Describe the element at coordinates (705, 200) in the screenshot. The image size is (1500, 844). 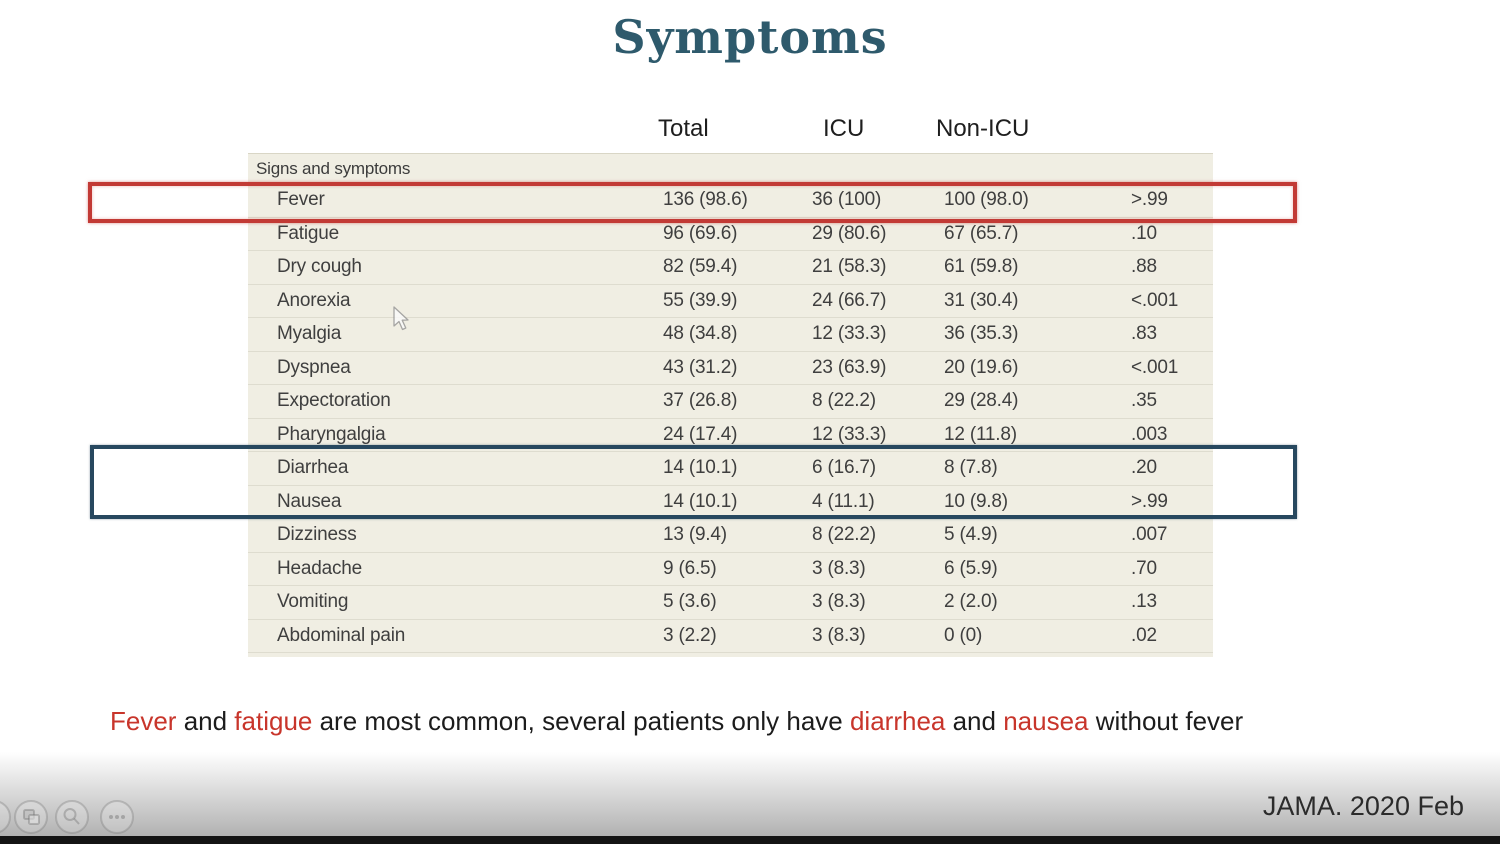
I see `total-cell: 136 (98.6)` at that location.